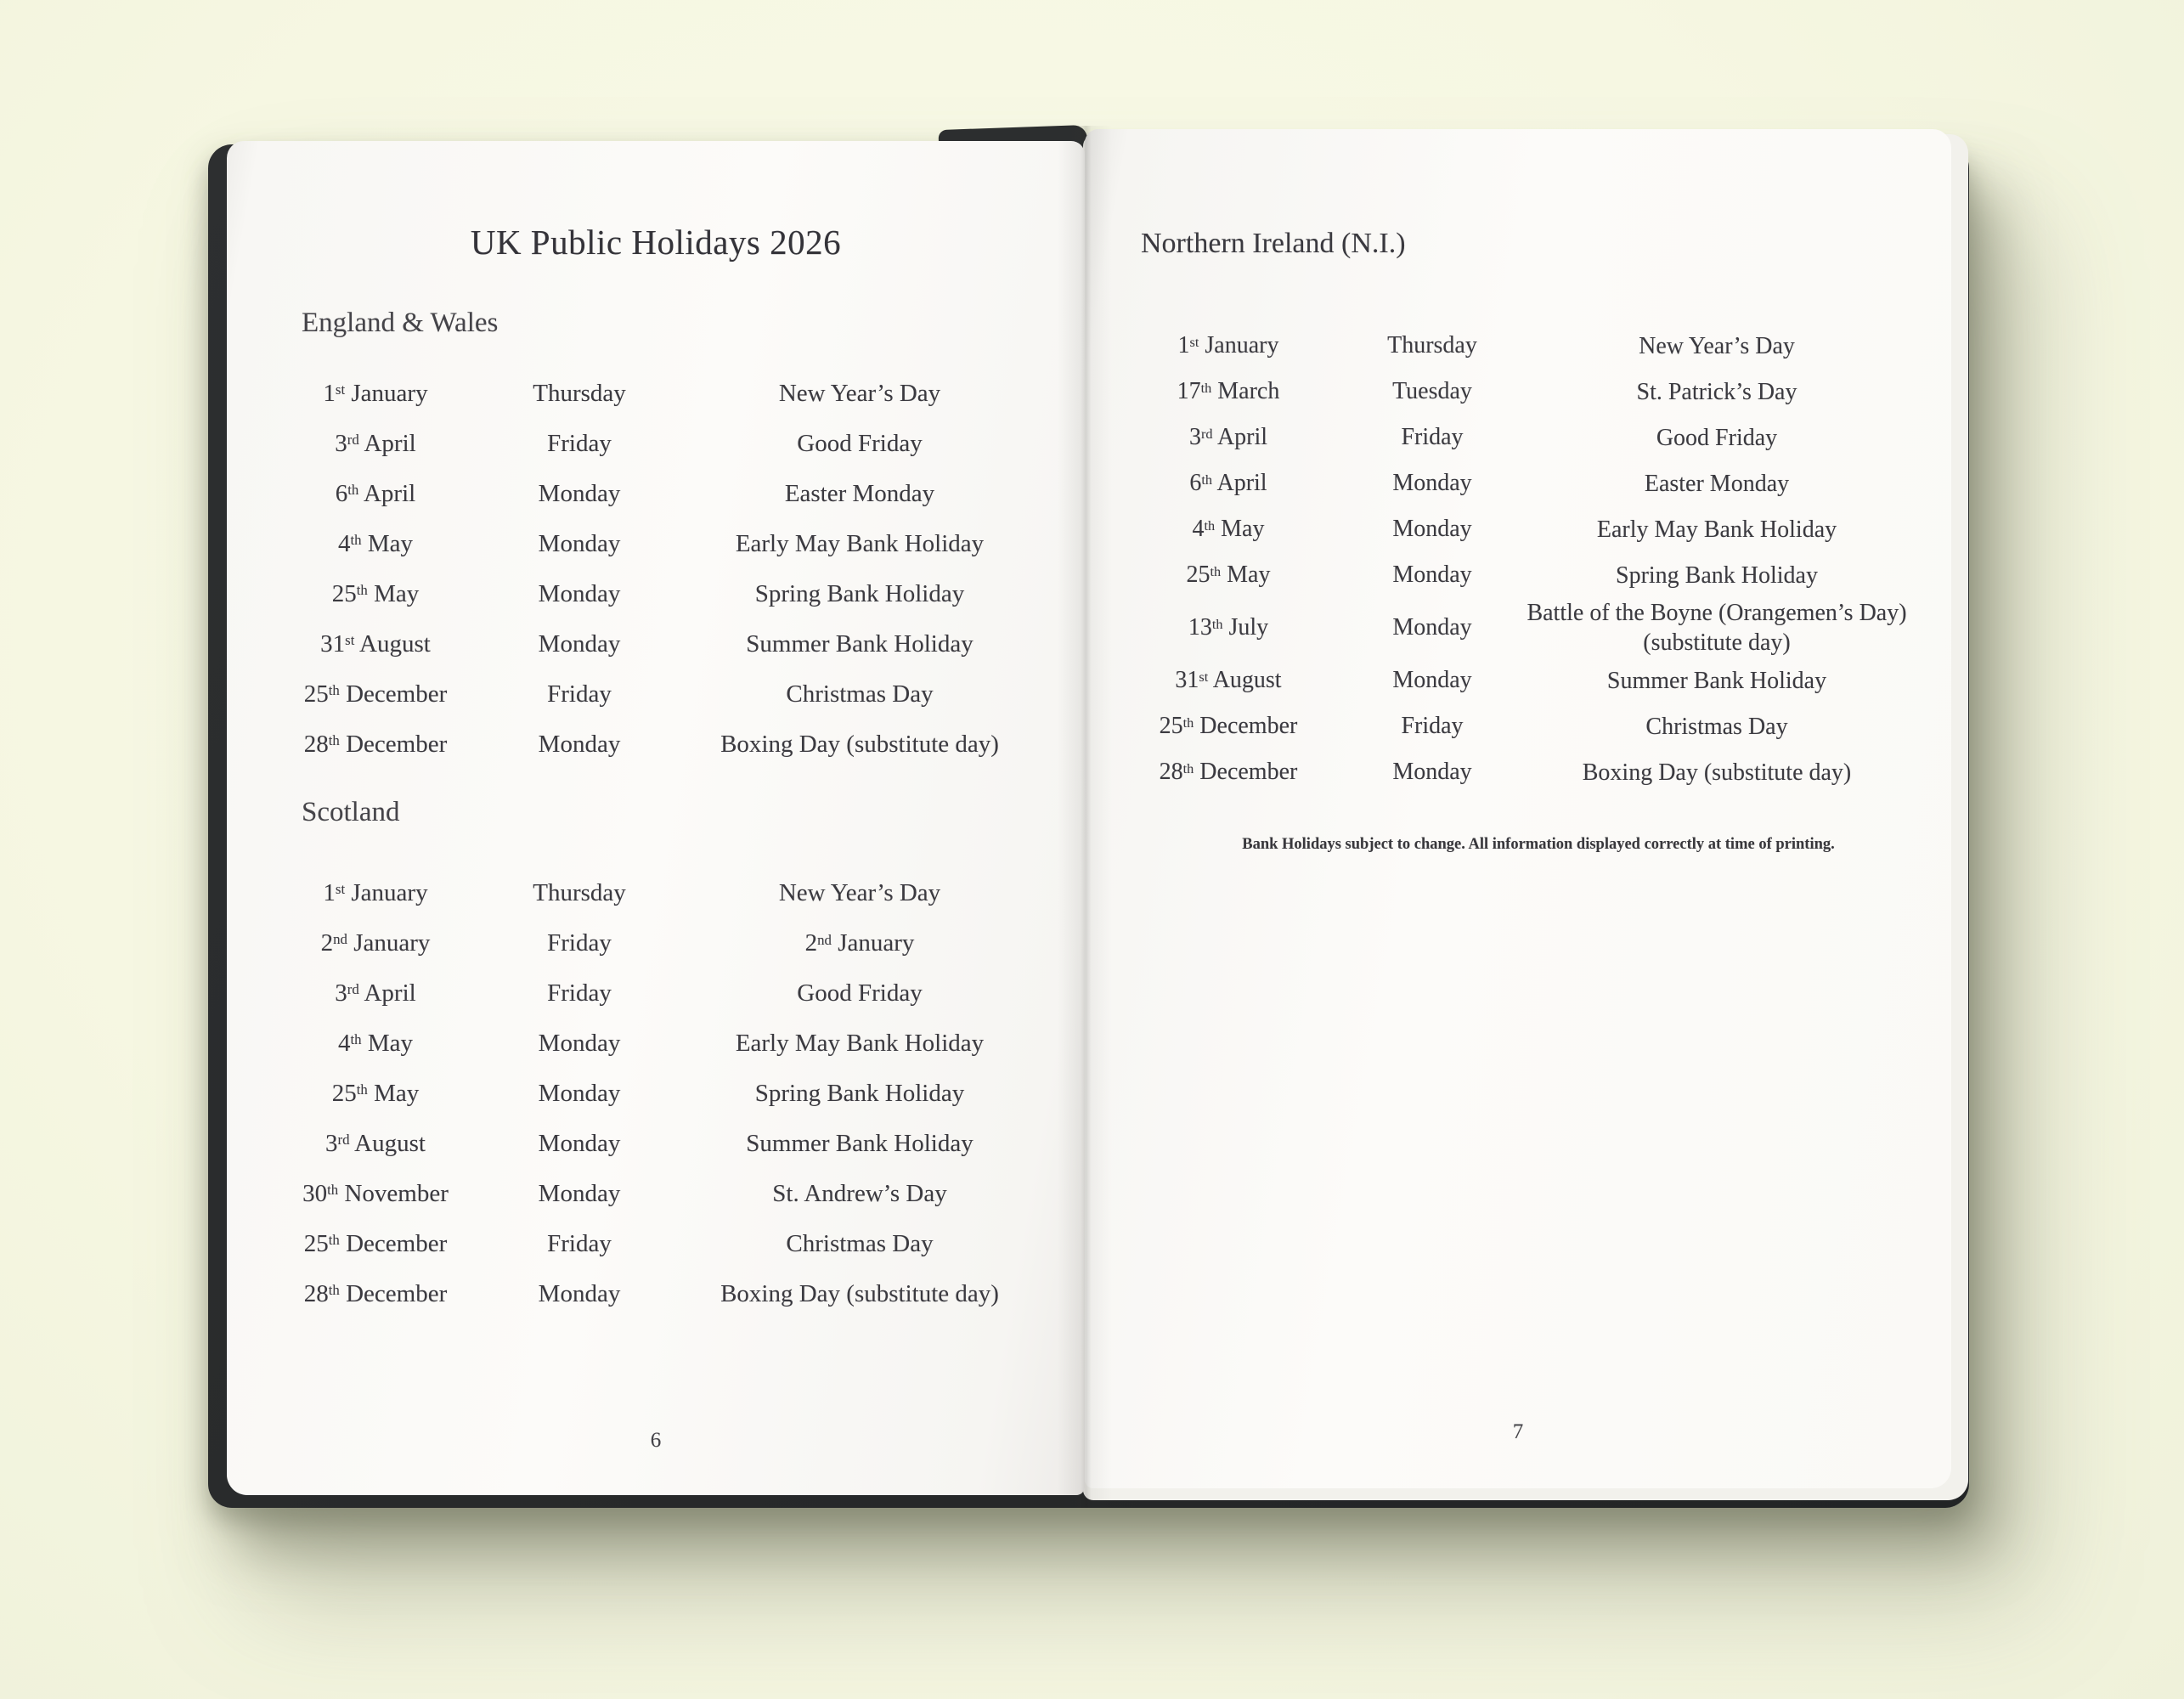 The height and width of the screenshot is (1699, 2184). I want to click on holiday-name: Christmas Day, so click(1717, 726).